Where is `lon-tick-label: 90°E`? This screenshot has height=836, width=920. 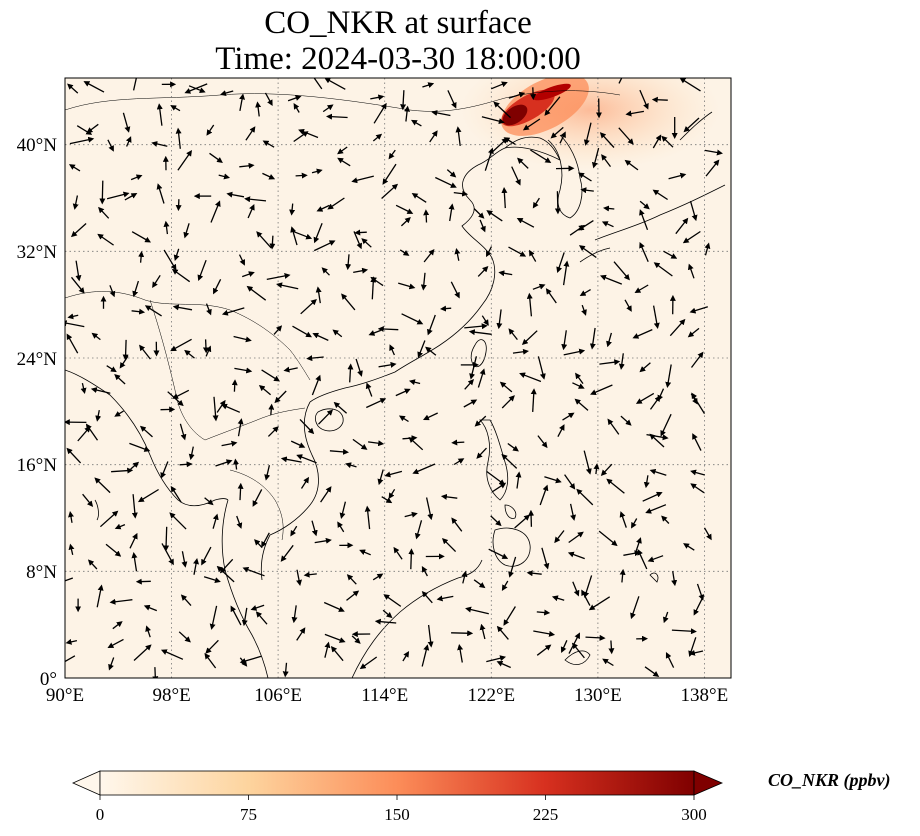
lon-tick-label: 90°E is located at coordinates (65, 695).